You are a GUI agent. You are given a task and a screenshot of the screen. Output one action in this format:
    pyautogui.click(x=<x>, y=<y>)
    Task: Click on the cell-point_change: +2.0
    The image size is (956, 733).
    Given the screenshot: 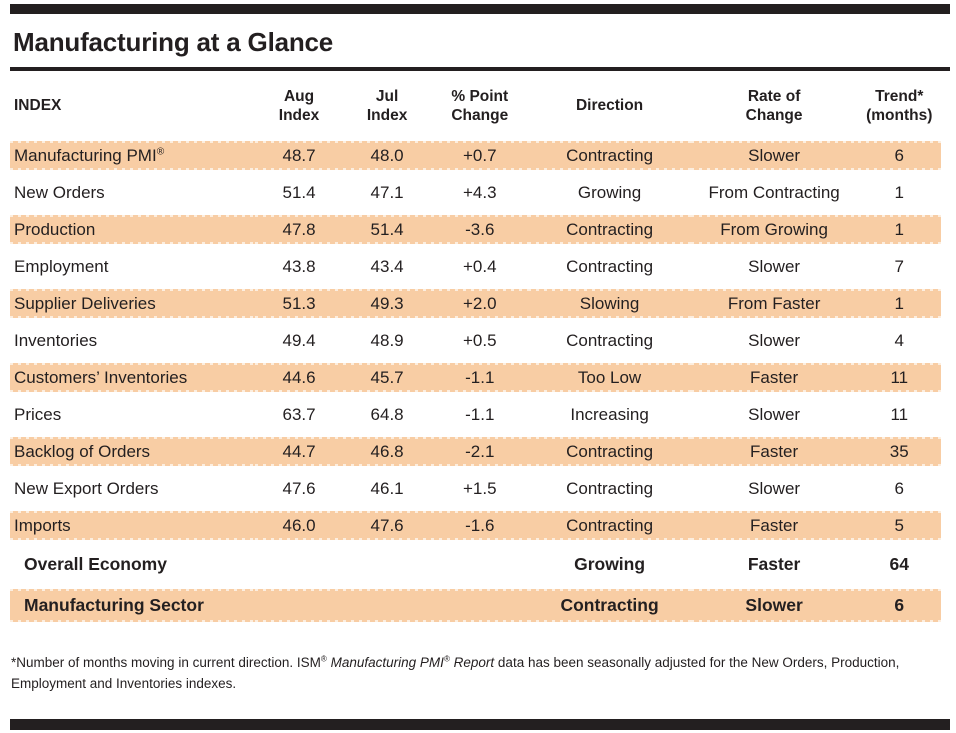 What is the action you would take?
    pyautogui.click(x=480, y=304)
    